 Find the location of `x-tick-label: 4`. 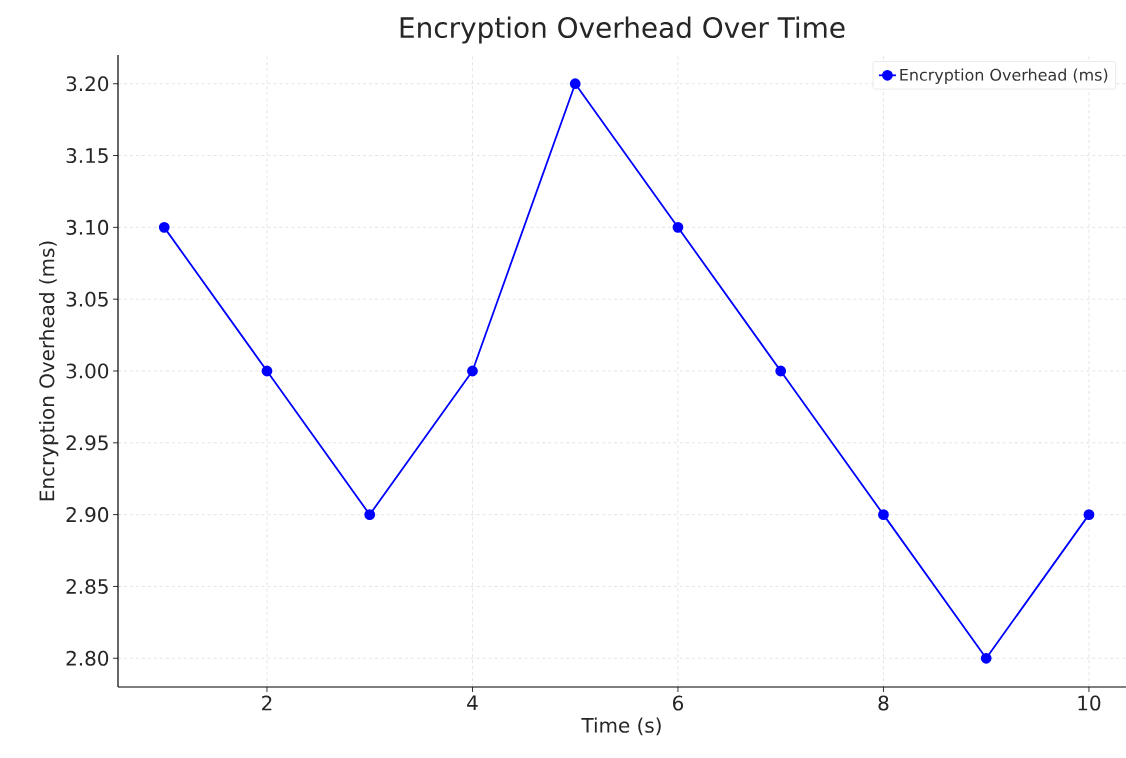

x-tick-label: 4 is located at coordinates (472, 703).